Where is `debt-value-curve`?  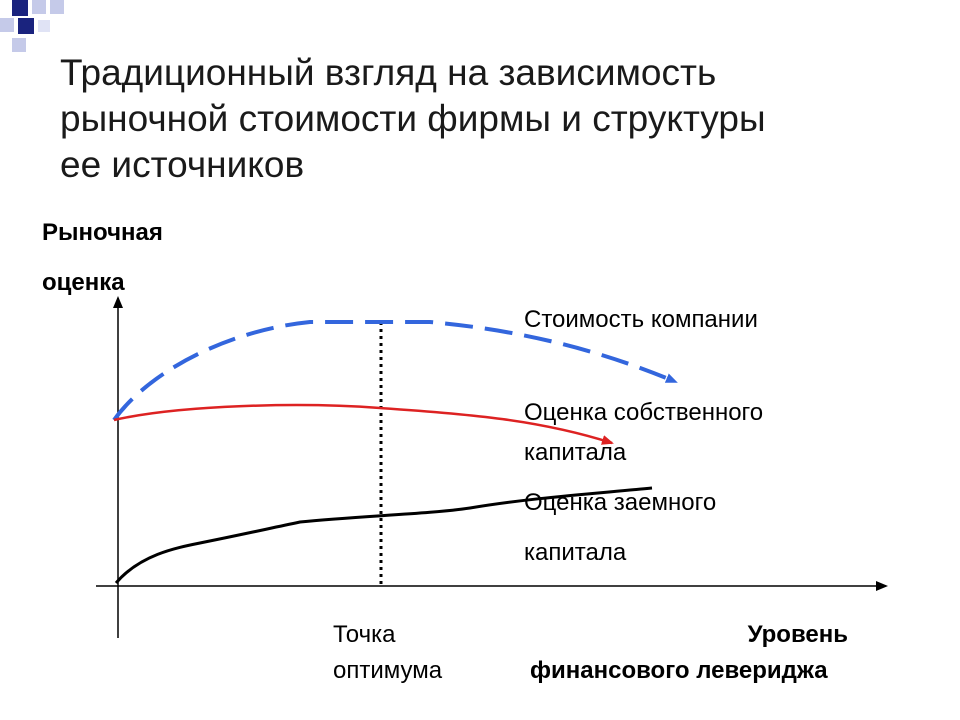 debt-value-curve is located at coordinates (383, 535).